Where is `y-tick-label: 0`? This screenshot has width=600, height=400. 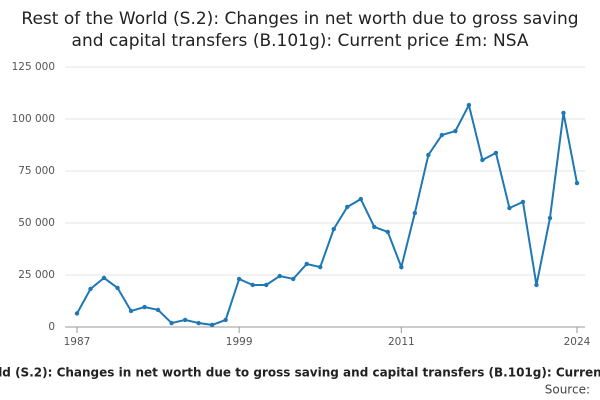 y-tick-label: 0 is located at coordinates (51, 327).